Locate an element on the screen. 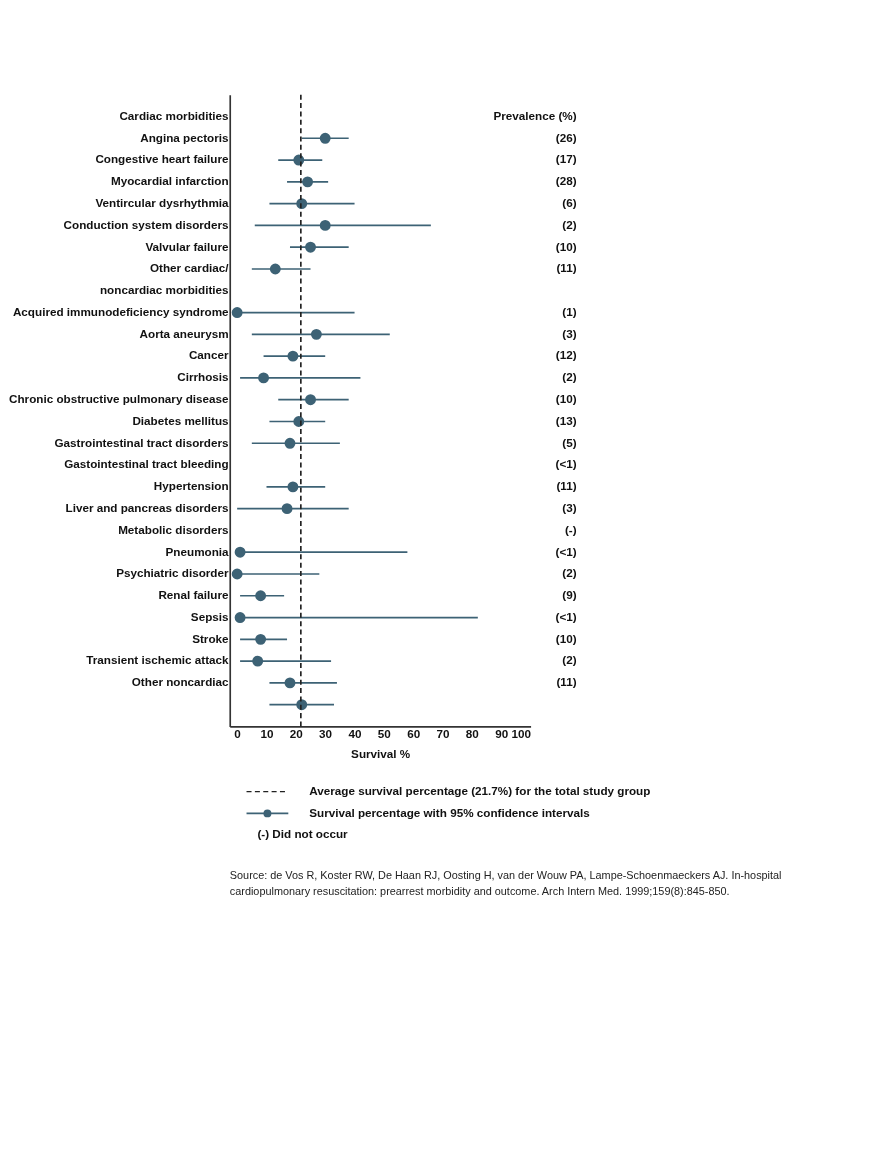 This screenshot has height=1159, width=890. y-tick-label: Other cardiac/ is located at coordinates (189, 268).